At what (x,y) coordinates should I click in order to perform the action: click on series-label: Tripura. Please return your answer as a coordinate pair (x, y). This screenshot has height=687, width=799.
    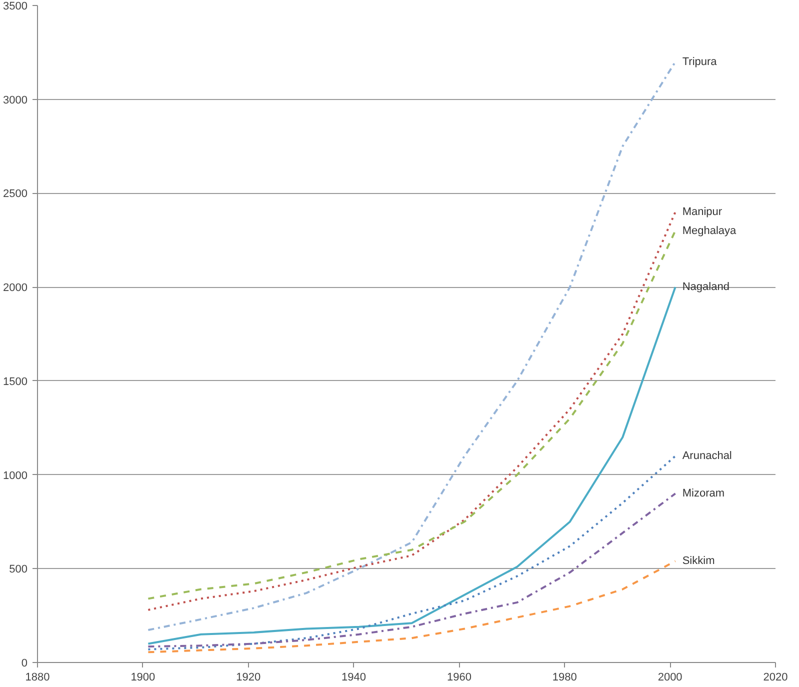
    Looking at the image, I should click on (700, 62).